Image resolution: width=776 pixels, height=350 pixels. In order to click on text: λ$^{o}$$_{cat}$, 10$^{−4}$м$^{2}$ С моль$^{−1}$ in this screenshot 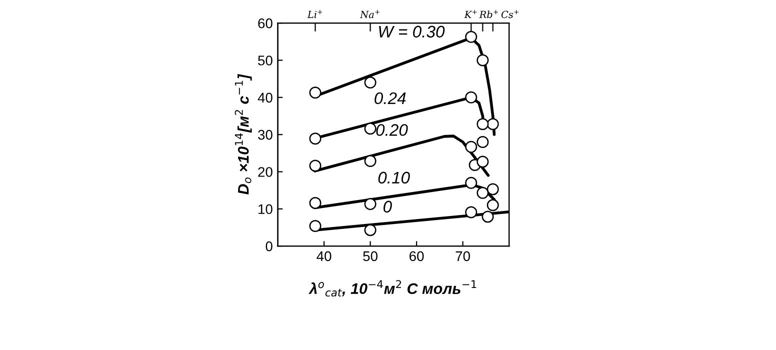, I will do `click(392, 288)`.